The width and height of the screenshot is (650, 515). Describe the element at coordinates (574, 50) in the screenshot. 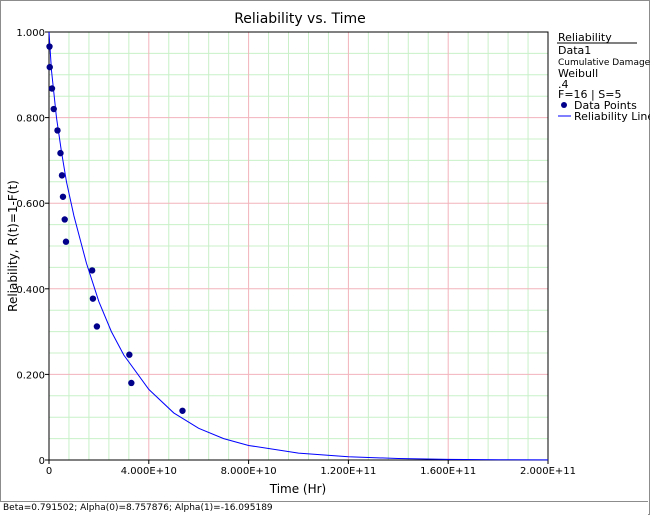

I see `legend-data-name: Data1` at that location.